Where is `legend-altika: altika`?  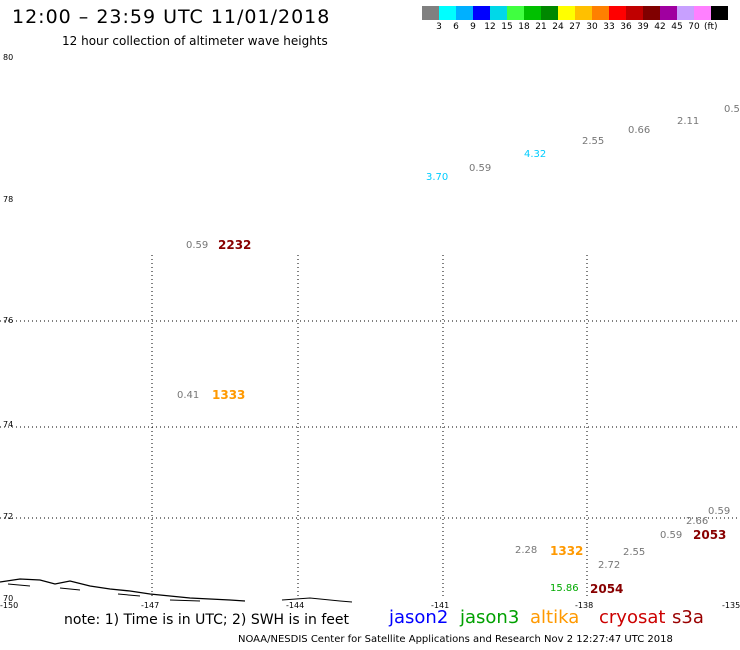
legend-altika: altika is located at coordinates (555, 617).